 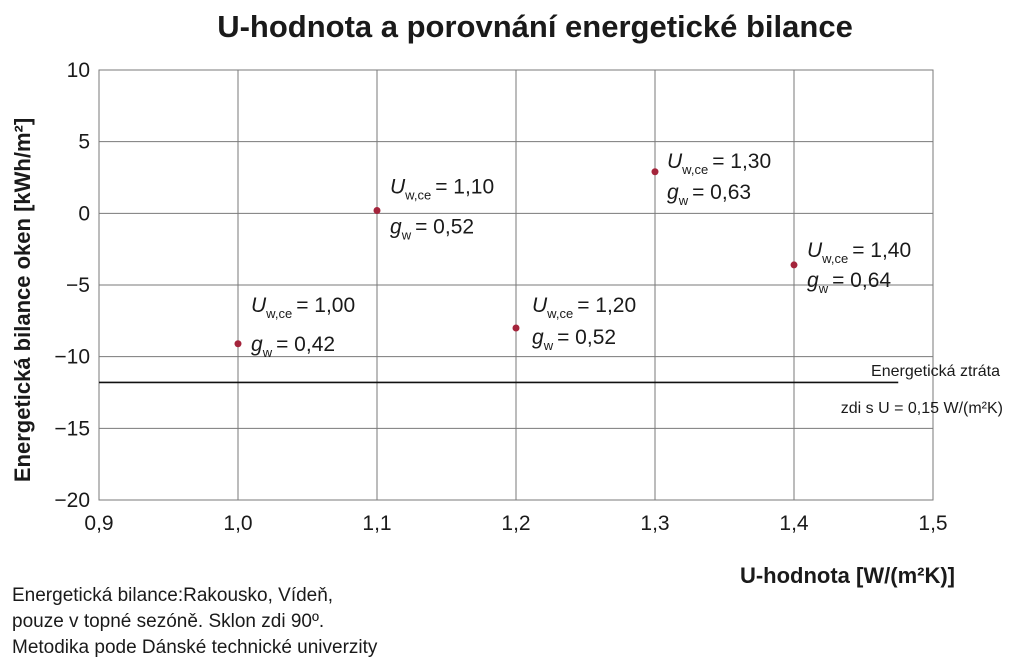 I want to click on y-tick-label: −5, so click(x=78, y=285).